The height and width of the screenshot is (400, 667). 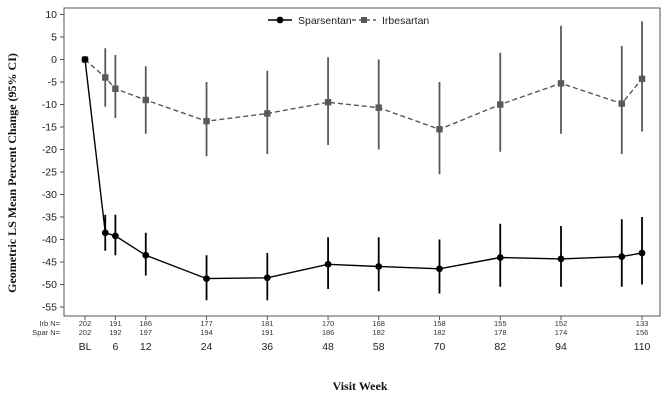 I want to click on legend-marker-sparsentan, so click(x=280, y=20).